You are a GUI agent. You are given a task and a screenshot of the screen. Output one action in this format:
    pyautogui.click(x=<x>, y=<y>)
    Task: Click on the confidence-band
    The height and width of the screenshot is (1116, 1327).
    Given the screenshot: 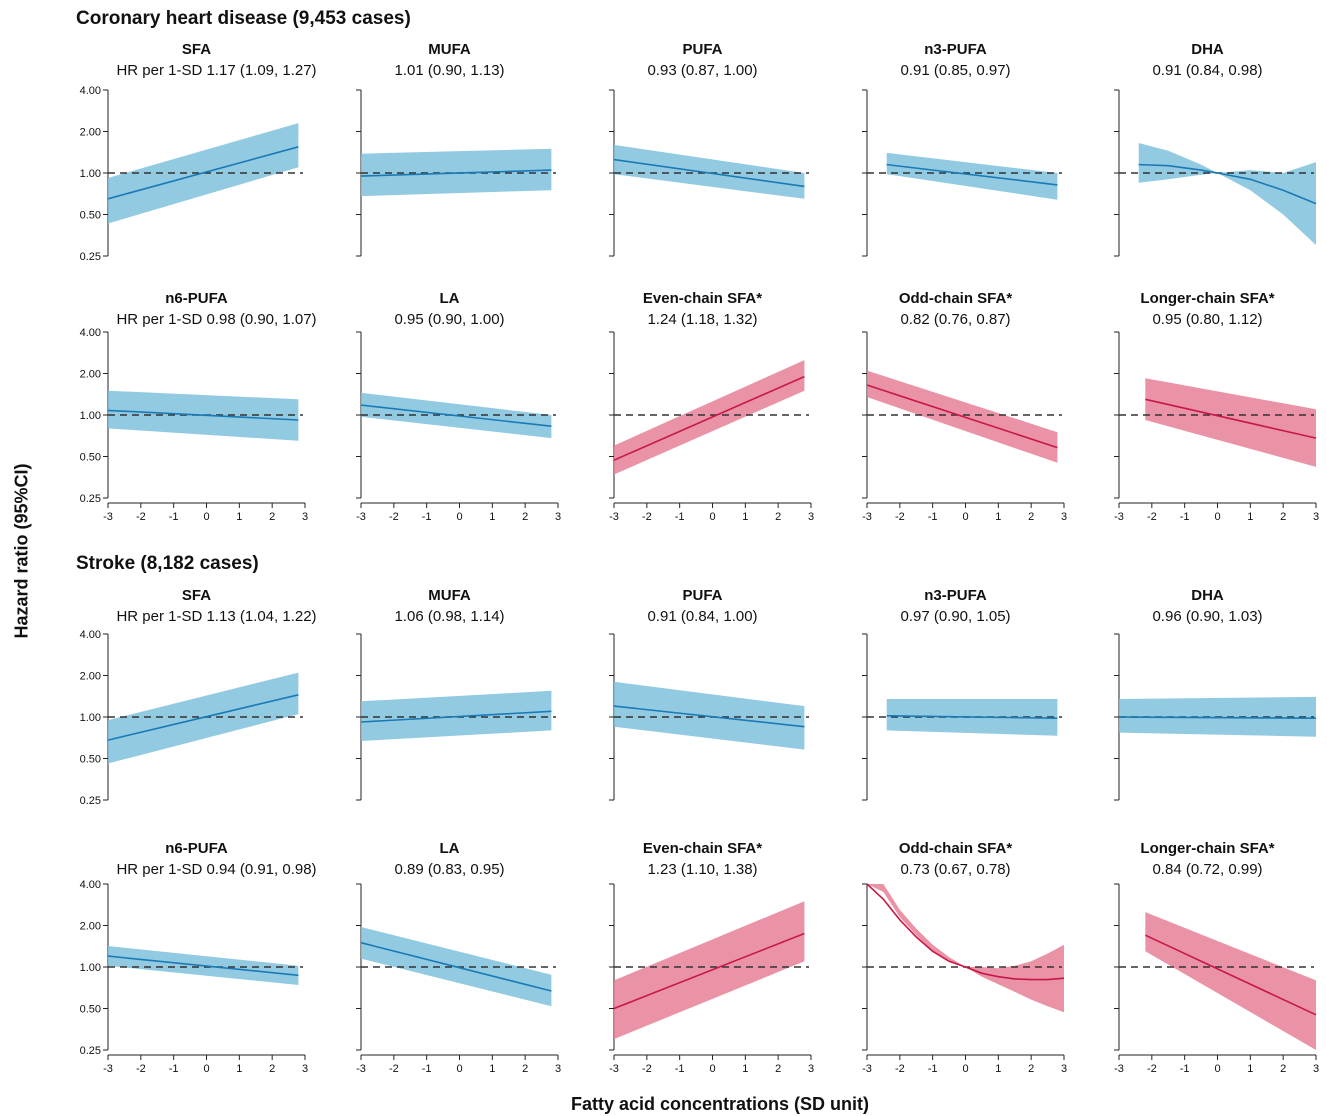 What is the action you would take?
    pyautogui.click(x=1227, y=194)
    